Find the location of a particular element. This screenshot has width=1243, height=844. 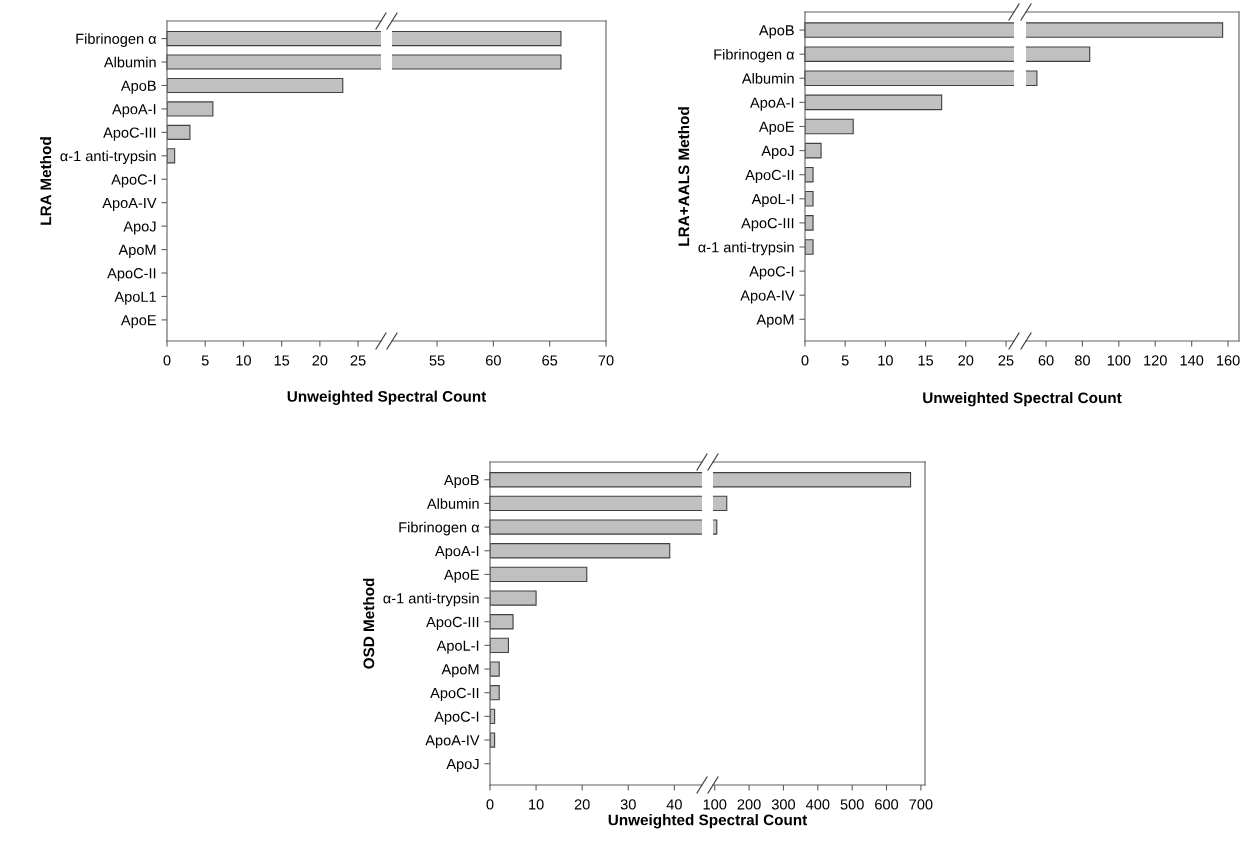

x-tick-label: 400 is located at coordinates (817, 804).